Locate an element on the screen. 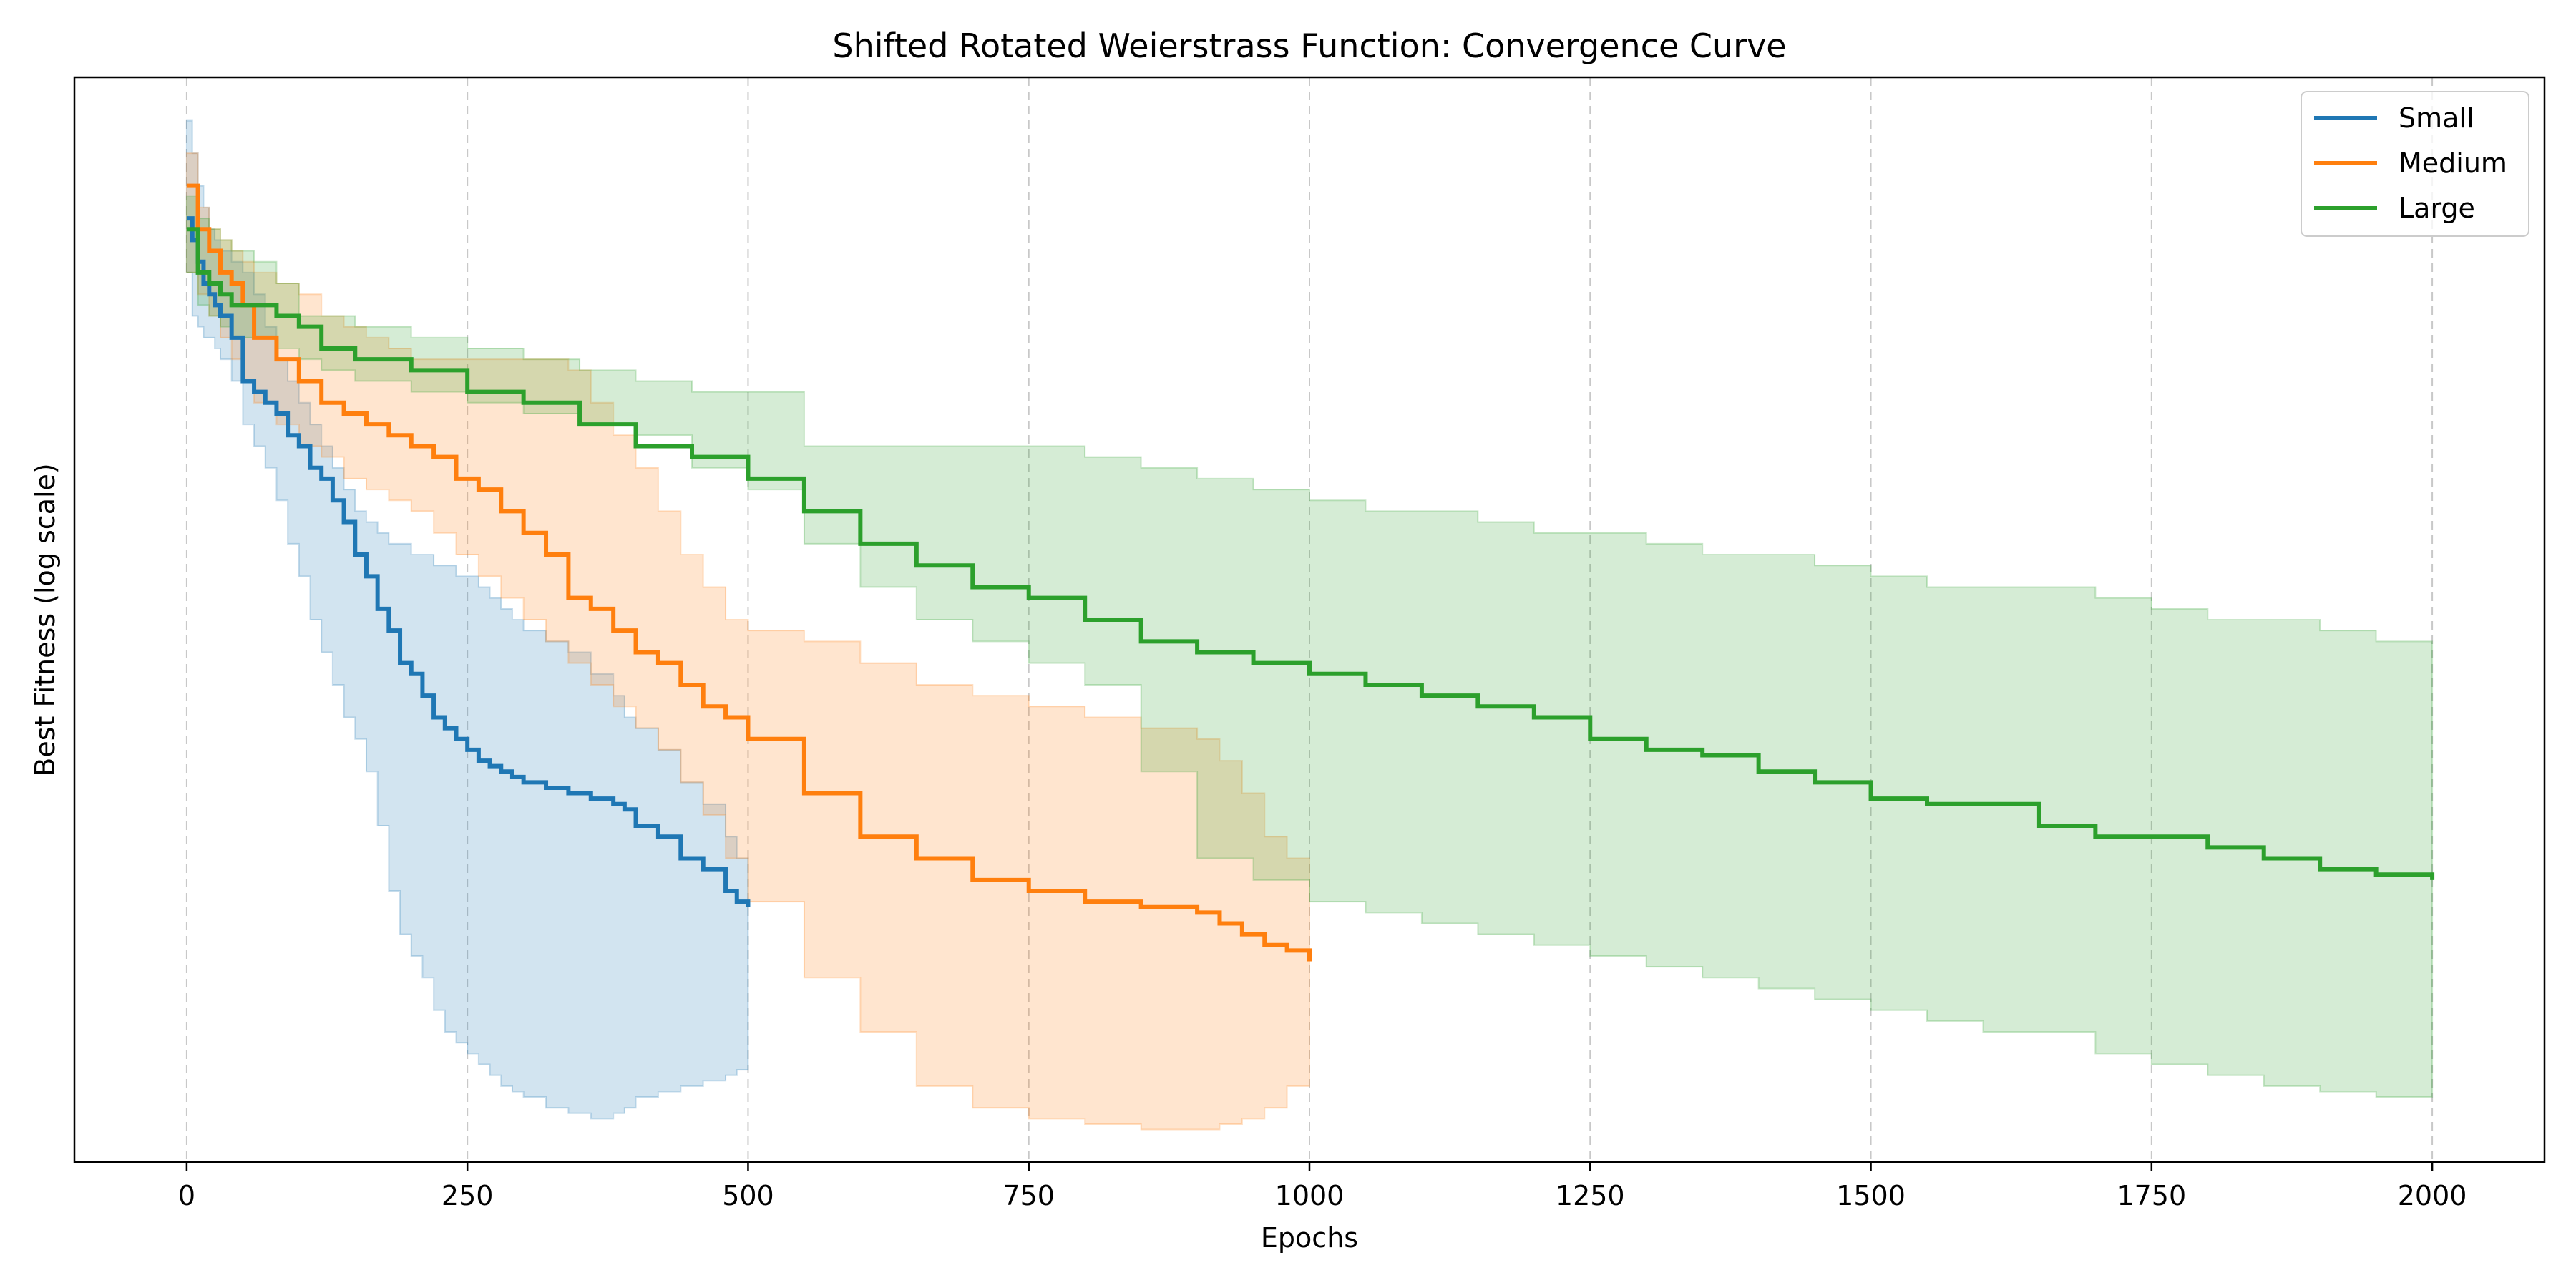  x-tick-label-1500: 1500 is located at coordinates (1871, 1195).